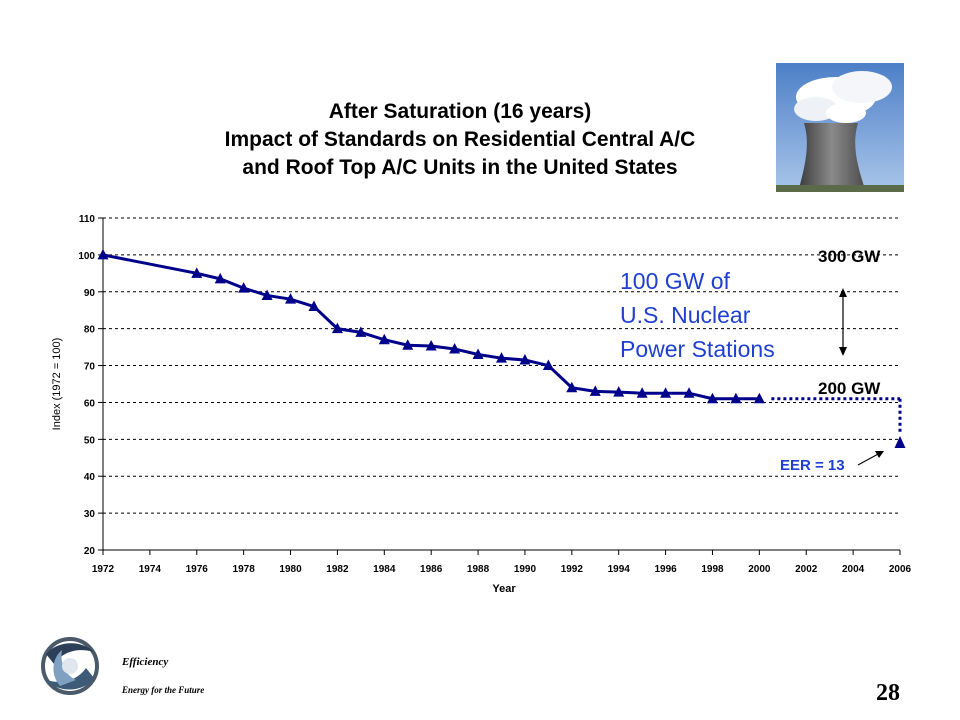 This screenshot has height=720, width=960. What do you see at coordinates (665, 569) in the screenshot?
I see `x-tick-label: 1996` at bounding box center [665, 569].